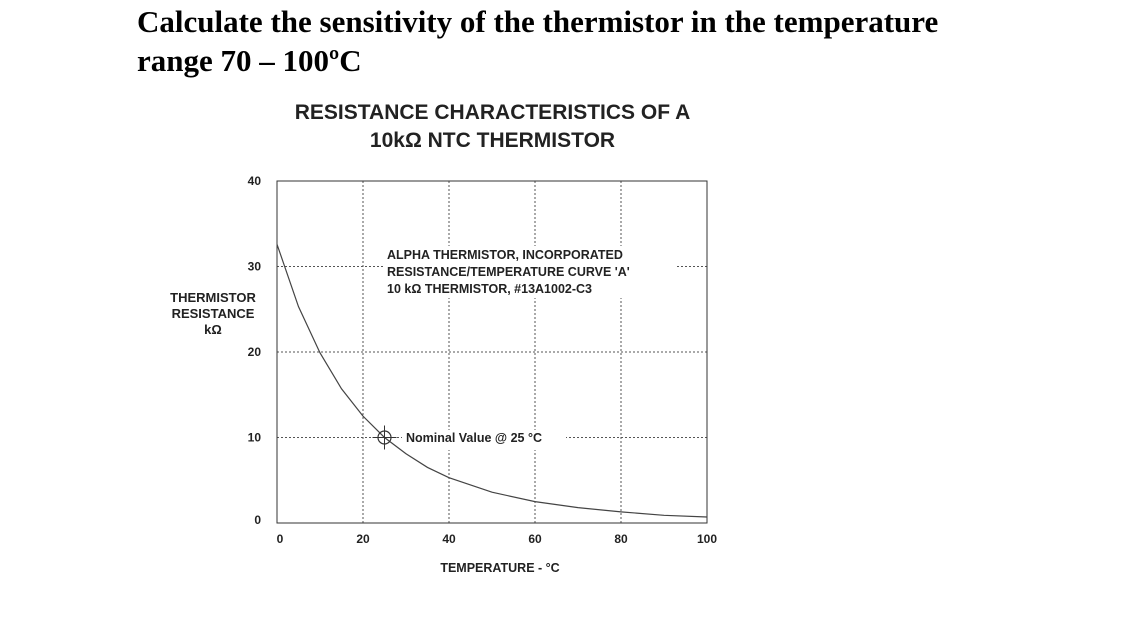 This screenshot has width=1125, height=628. I want to click on x-tick-label-60: 60, so click(535, 539).